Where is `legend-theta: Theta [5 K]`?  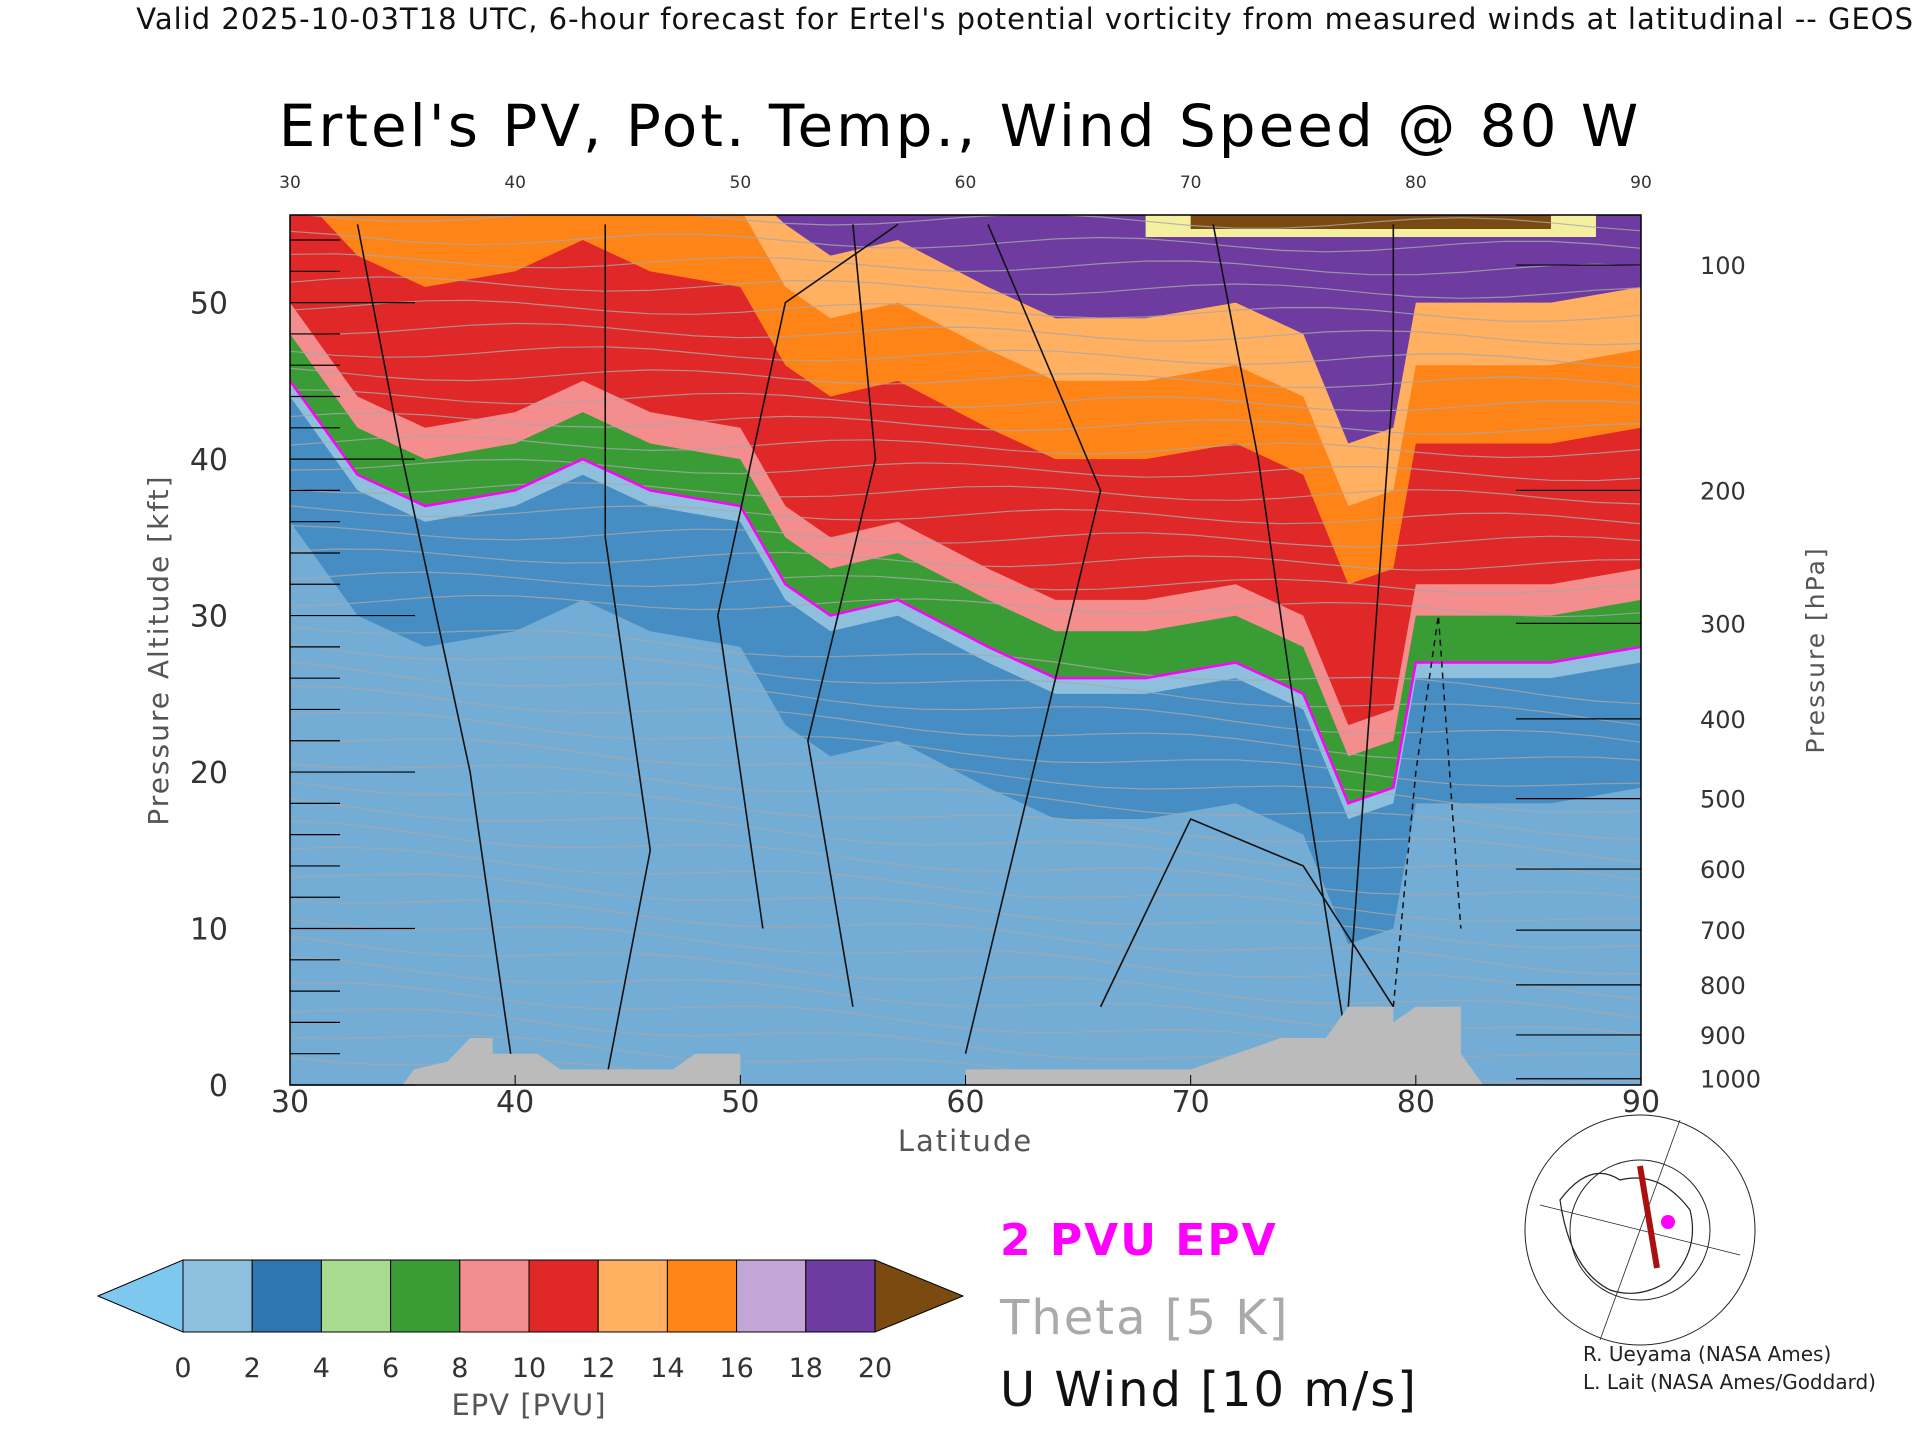 legend-theta: Theta [5 K] is located at coordinates (1145, 1318).